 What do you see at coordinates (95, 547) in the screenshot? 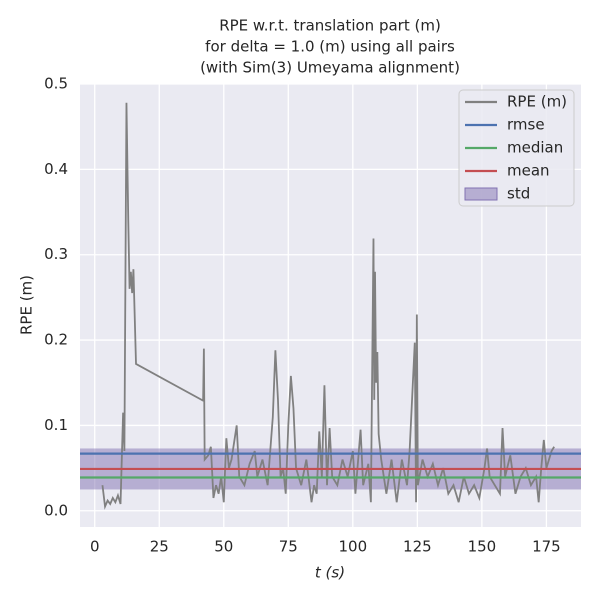
I see `x-tick-label: 0` at bounding box center [95, 547].